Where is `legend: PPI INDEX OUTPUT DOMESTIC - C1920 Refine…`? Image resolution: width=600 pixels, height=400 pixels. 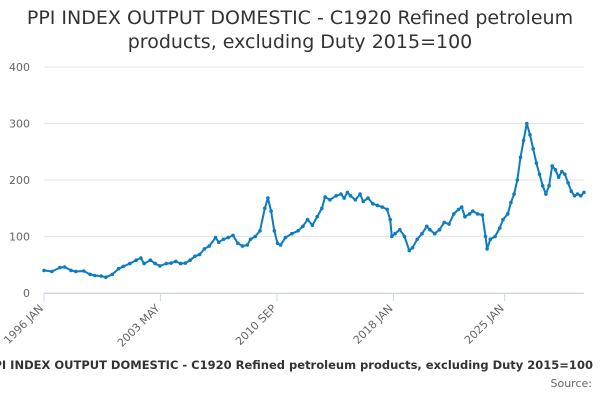 legend: PPI INDEX OUTPUT DOMESTIC - C1920 Refine… is located at coordinates (300, 365).